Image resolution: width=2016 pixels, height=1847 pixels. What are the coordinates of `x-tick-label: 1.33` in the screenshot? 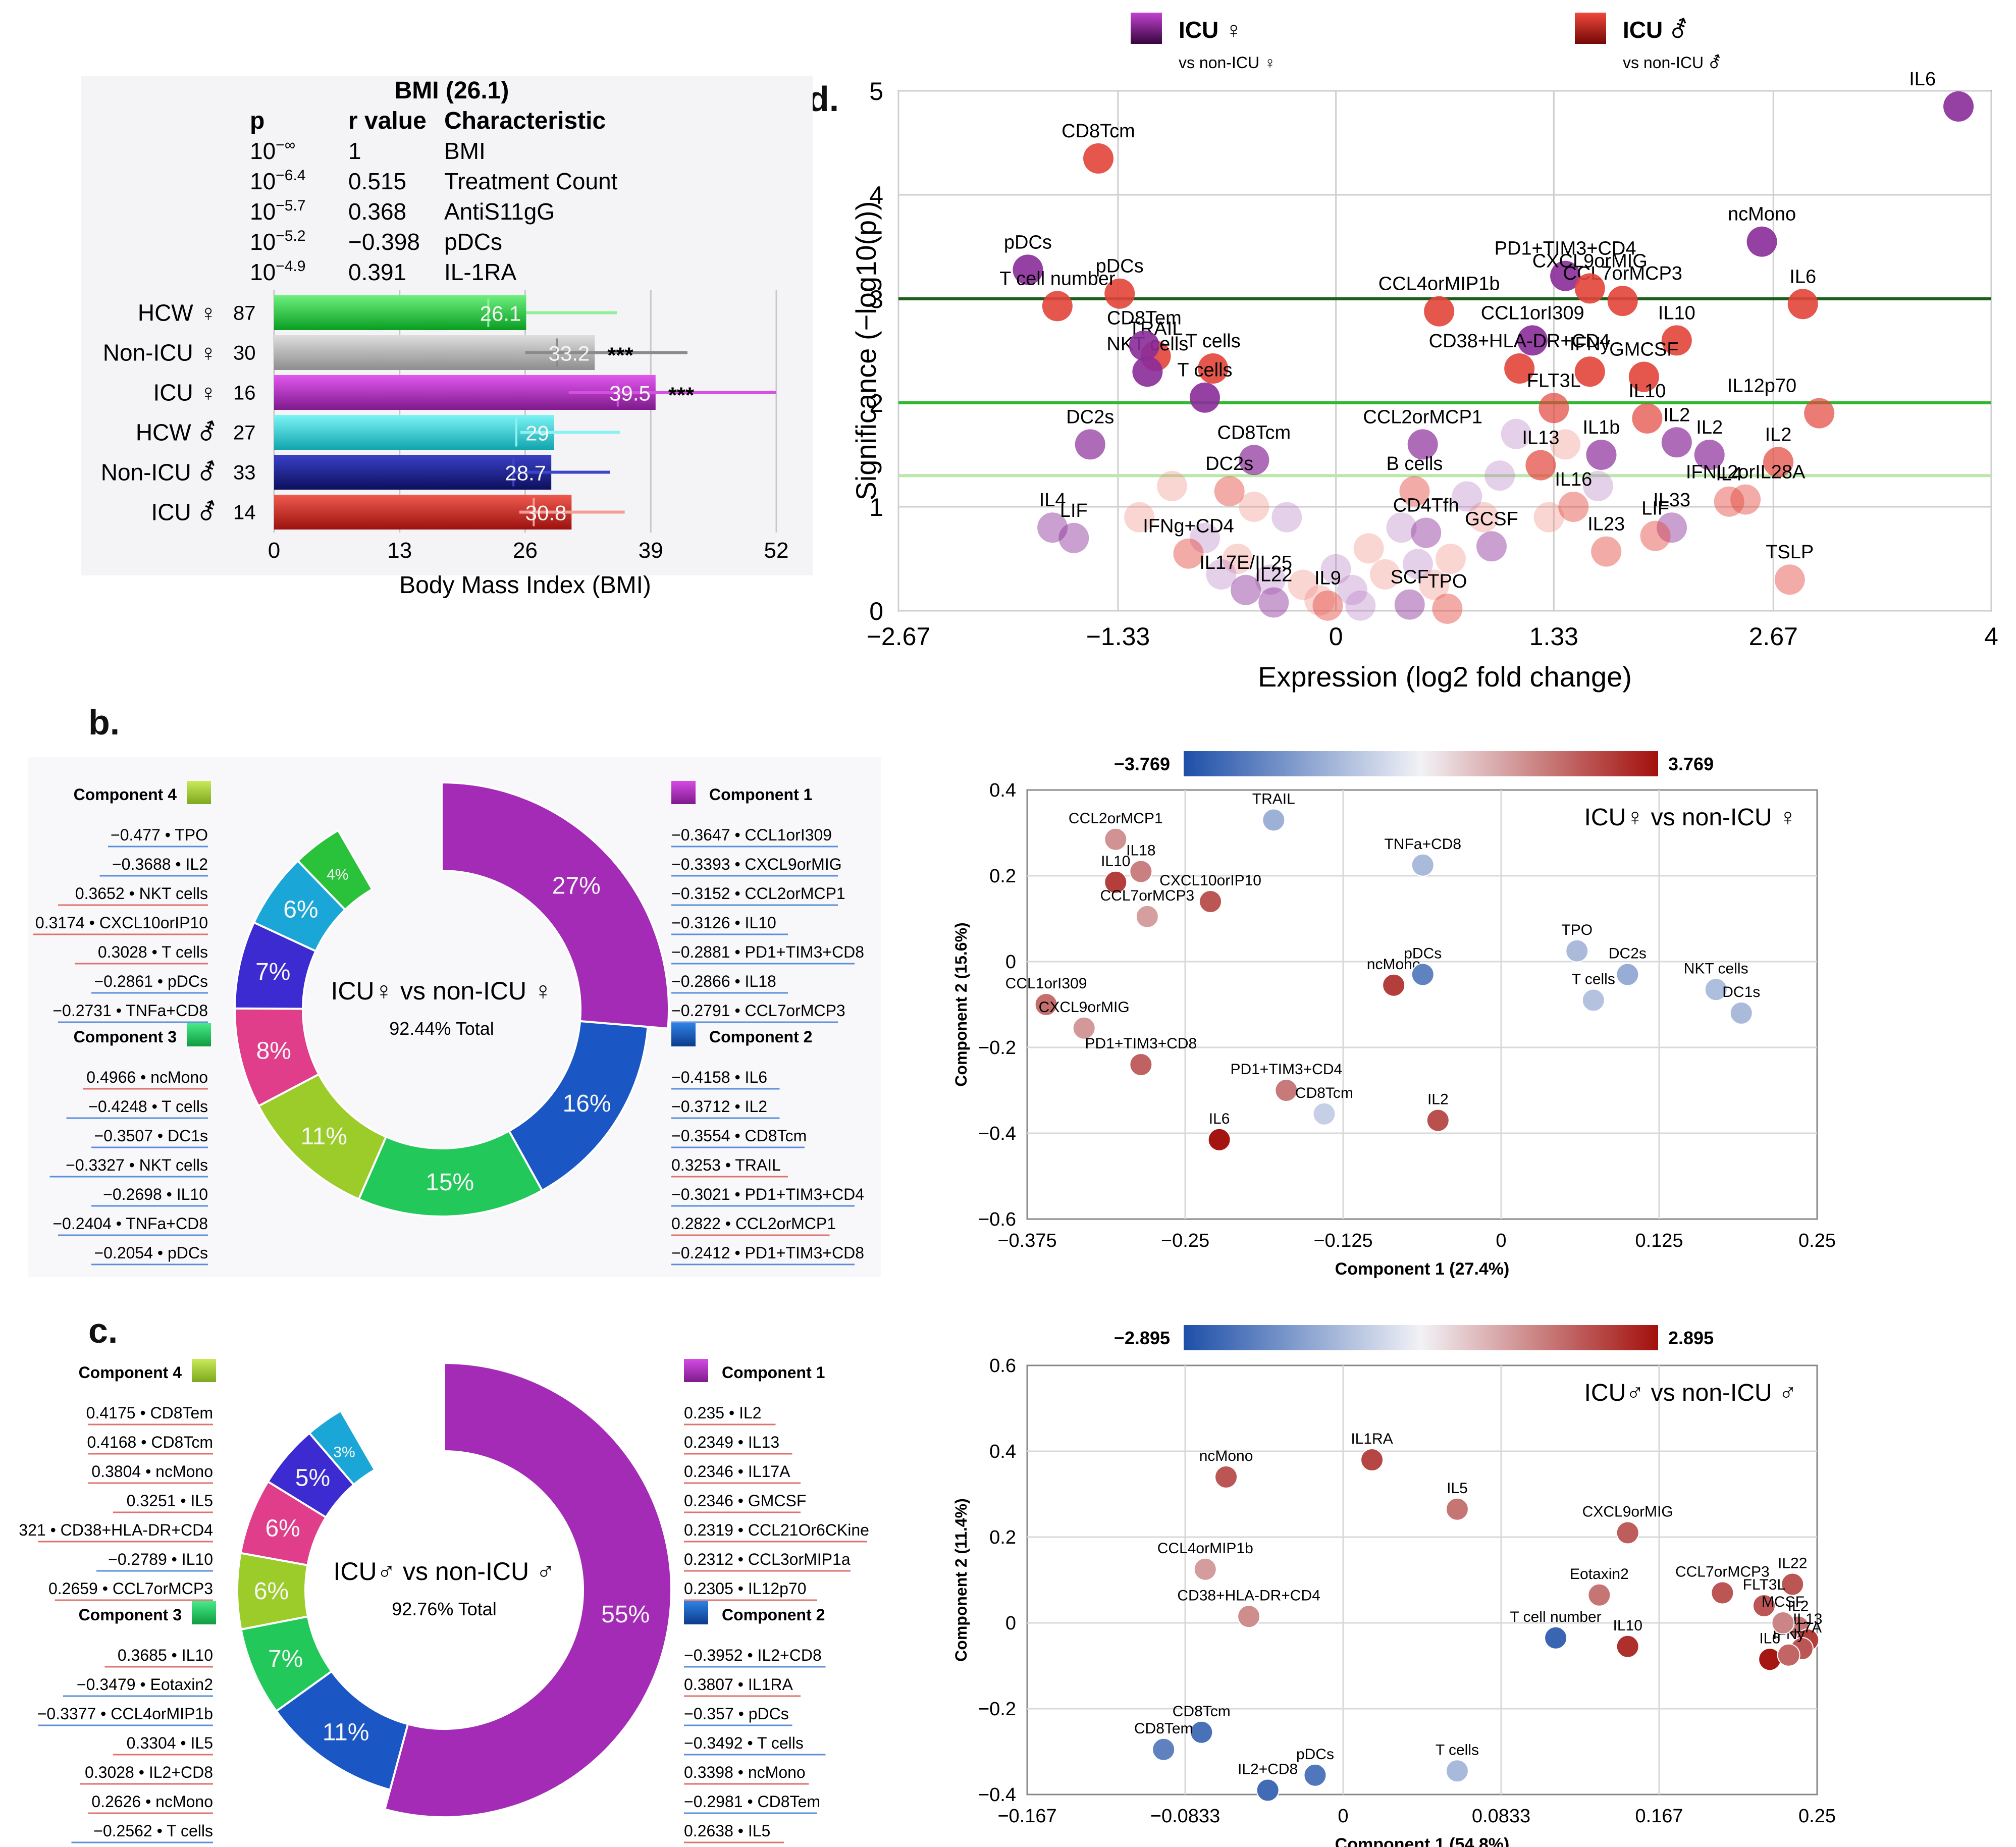 It's located at (1553, 637).